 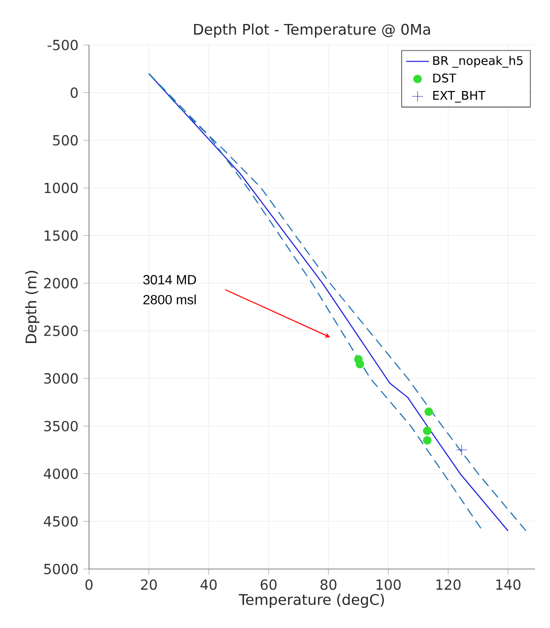 What do you see at coordinates (149, 584) in the screenshot?
I see `x-tick-label: 20` at bounding box center [149, 584].